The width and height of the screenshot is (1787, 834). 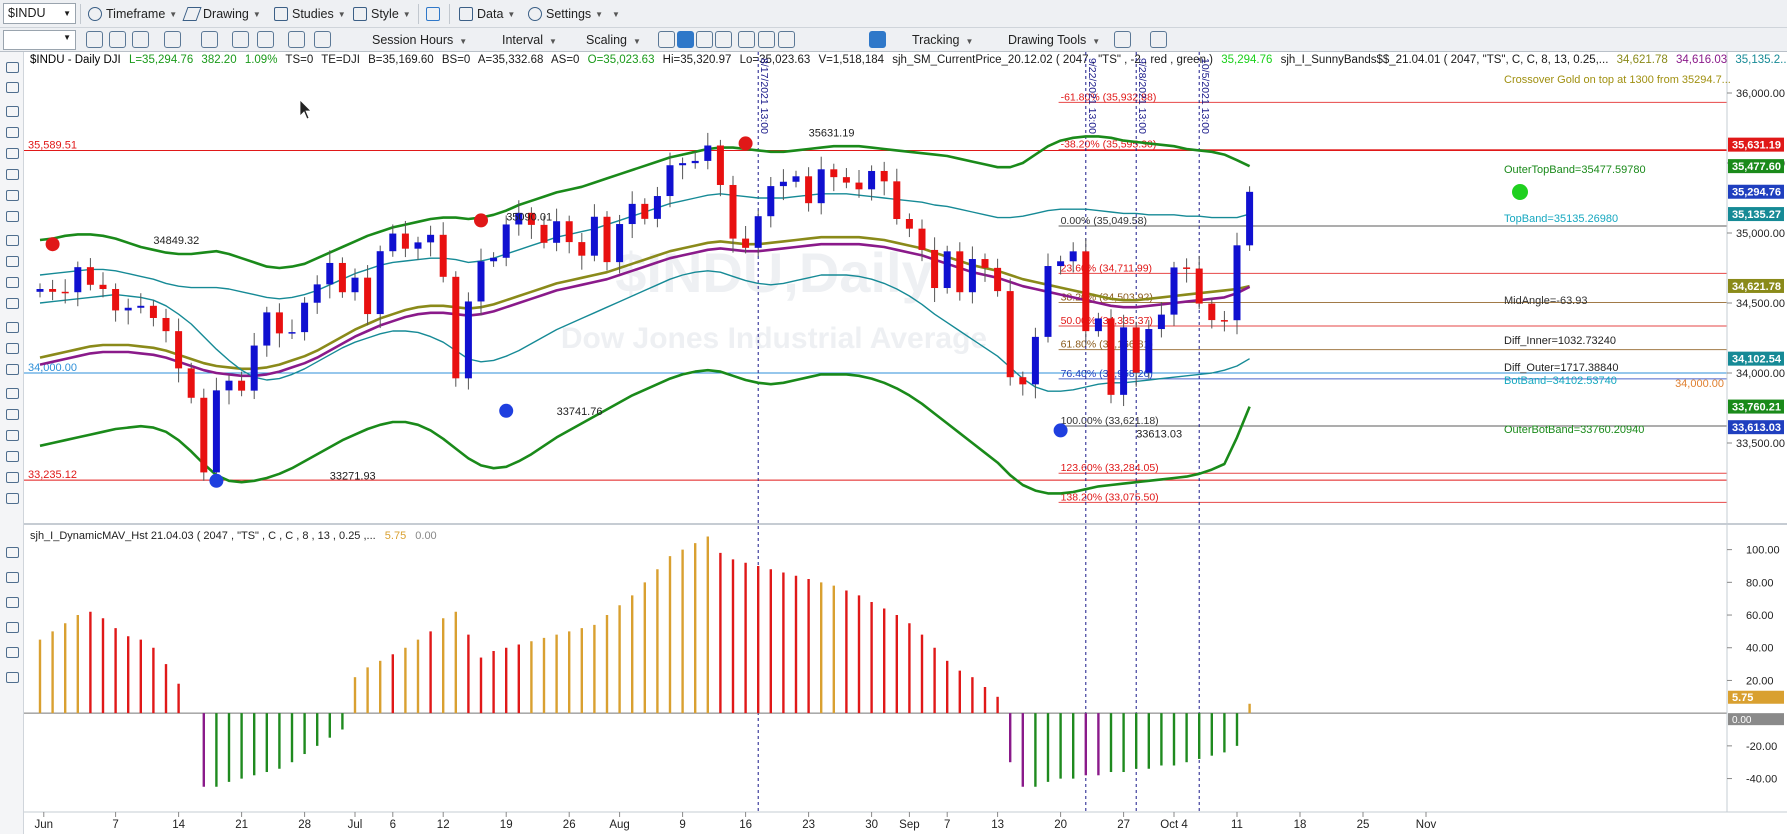 I want to click on horizontal-lines-icon, so click(x=12, y=303).